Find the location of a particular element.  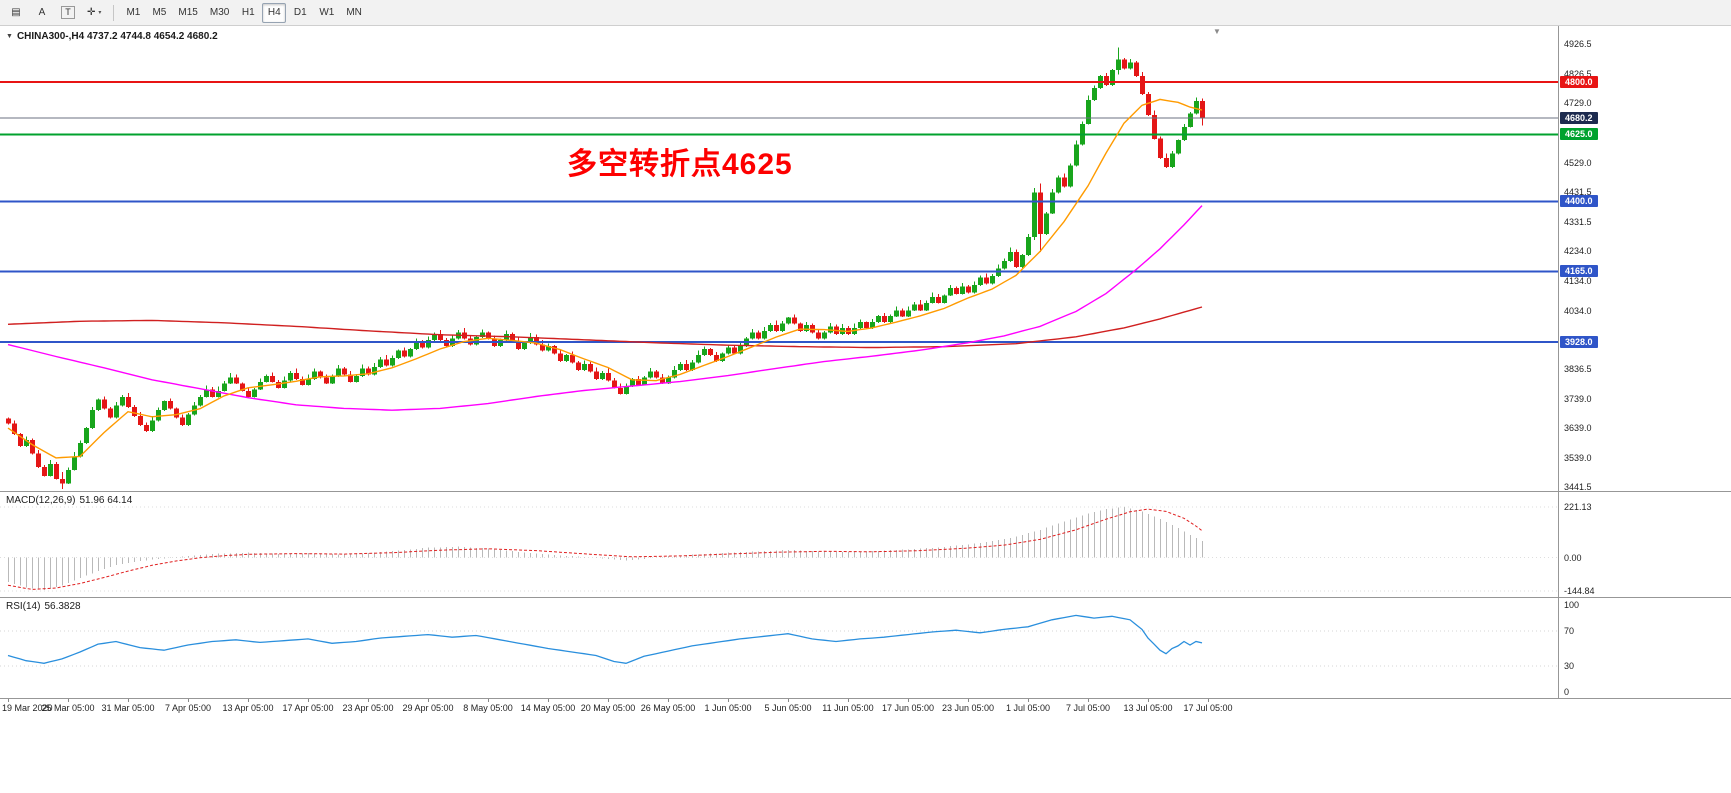

time-axis-label: 8 May 05:00 is located at coordinates (488, 708).